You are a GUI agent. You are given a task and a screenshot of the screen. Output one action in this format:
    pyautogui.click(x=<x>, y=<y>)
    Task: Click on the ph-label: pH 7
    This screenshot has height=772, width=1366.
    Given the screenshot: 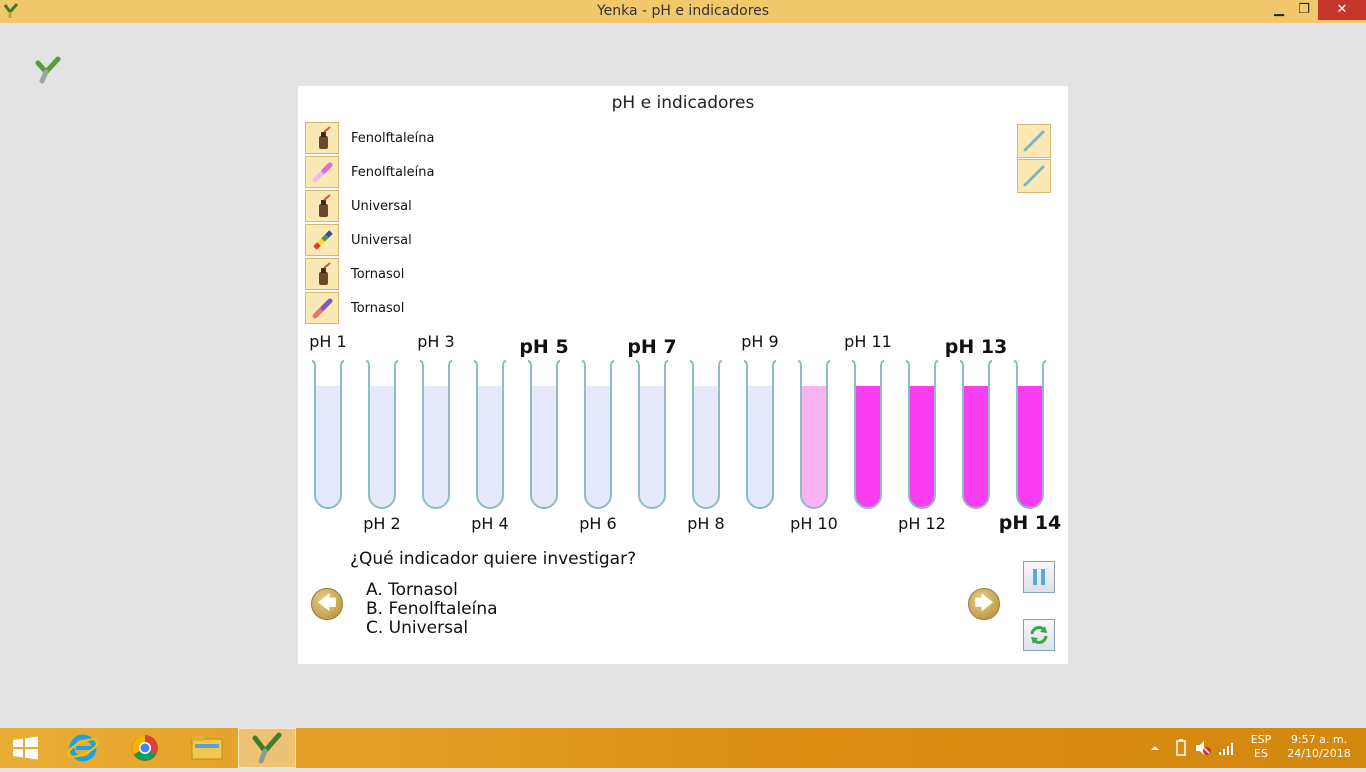 What is the action you would take?
    pyautogui.click(x=652, y=347)
    